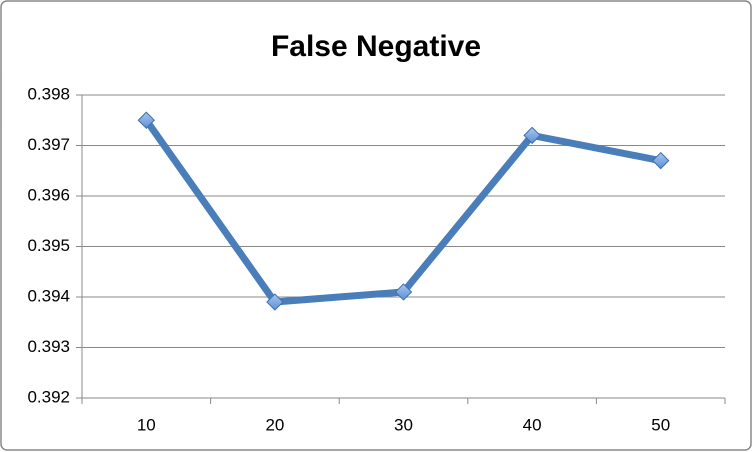 This screenshot has height=452, width=753. I want to click on x-tick-label: 20, so click(274, 424).